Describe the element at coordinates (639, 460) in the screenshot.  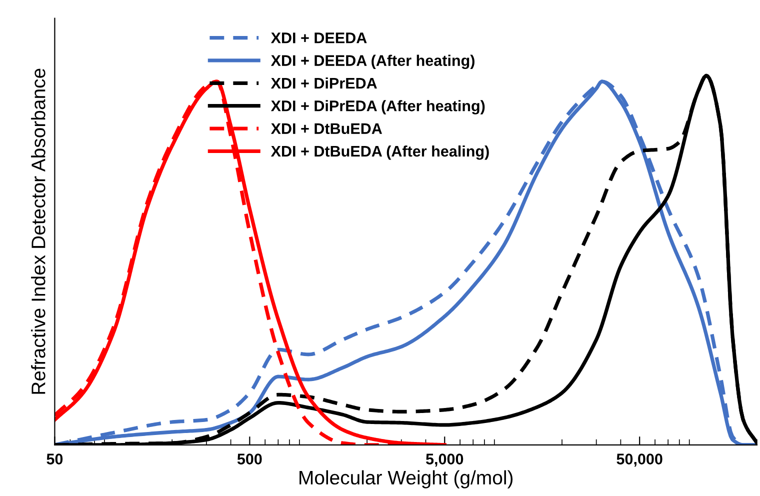
I see `x-tick-label: 50,000` at that location.